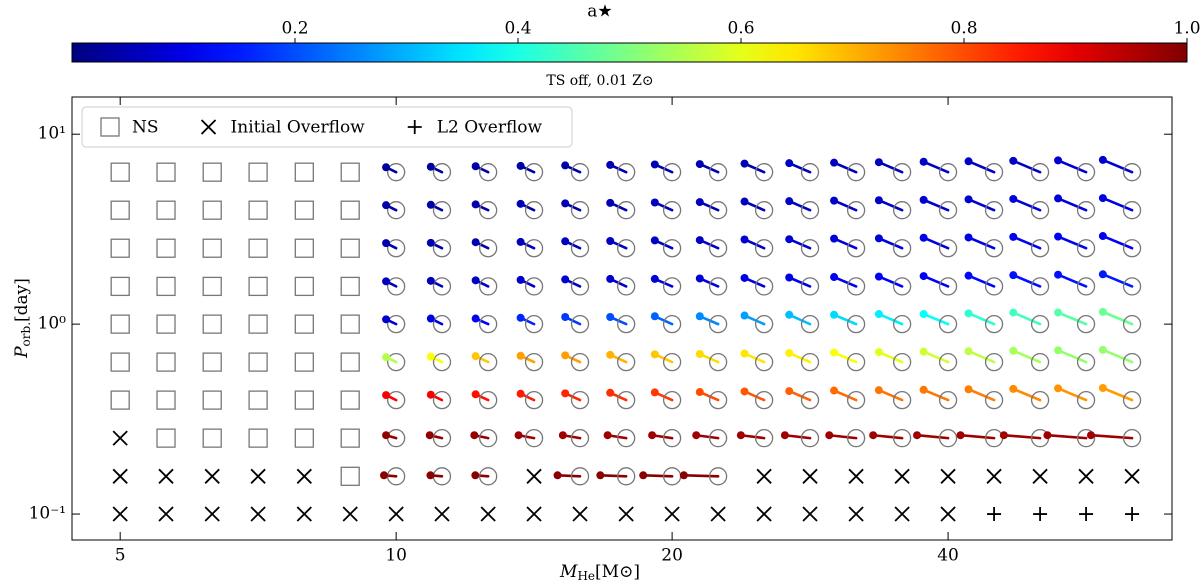 Image resolution: width=1200 pixels, height=585 pixels. Describe the element at coordinates (208, 127) in the screenshot. I see `legend-marker` at that location.